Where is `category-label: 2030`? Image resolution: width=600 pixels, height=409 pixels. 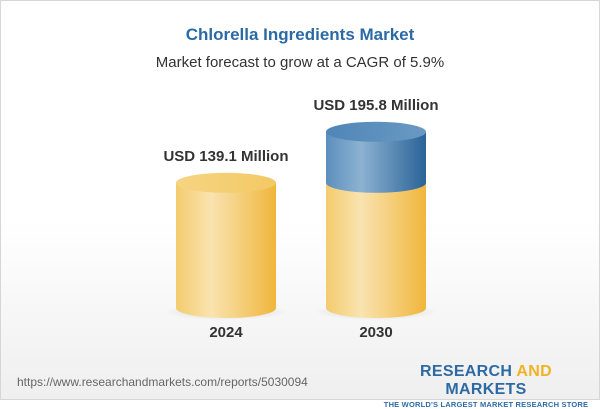
category-label: 2030 is located at coordinates (375, 332).